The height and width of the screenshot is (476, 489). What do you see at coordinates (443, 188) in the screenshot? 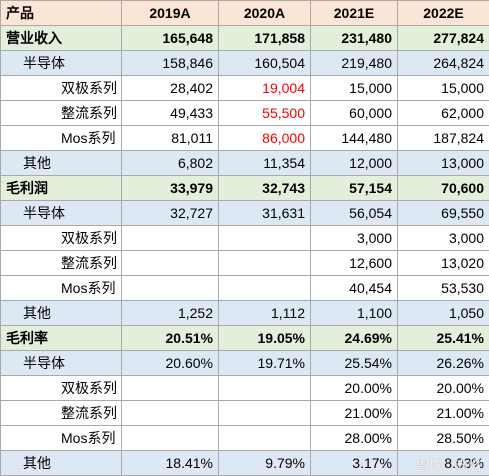
I see `value-cell: 70,600` at bounding box center [443, 188].